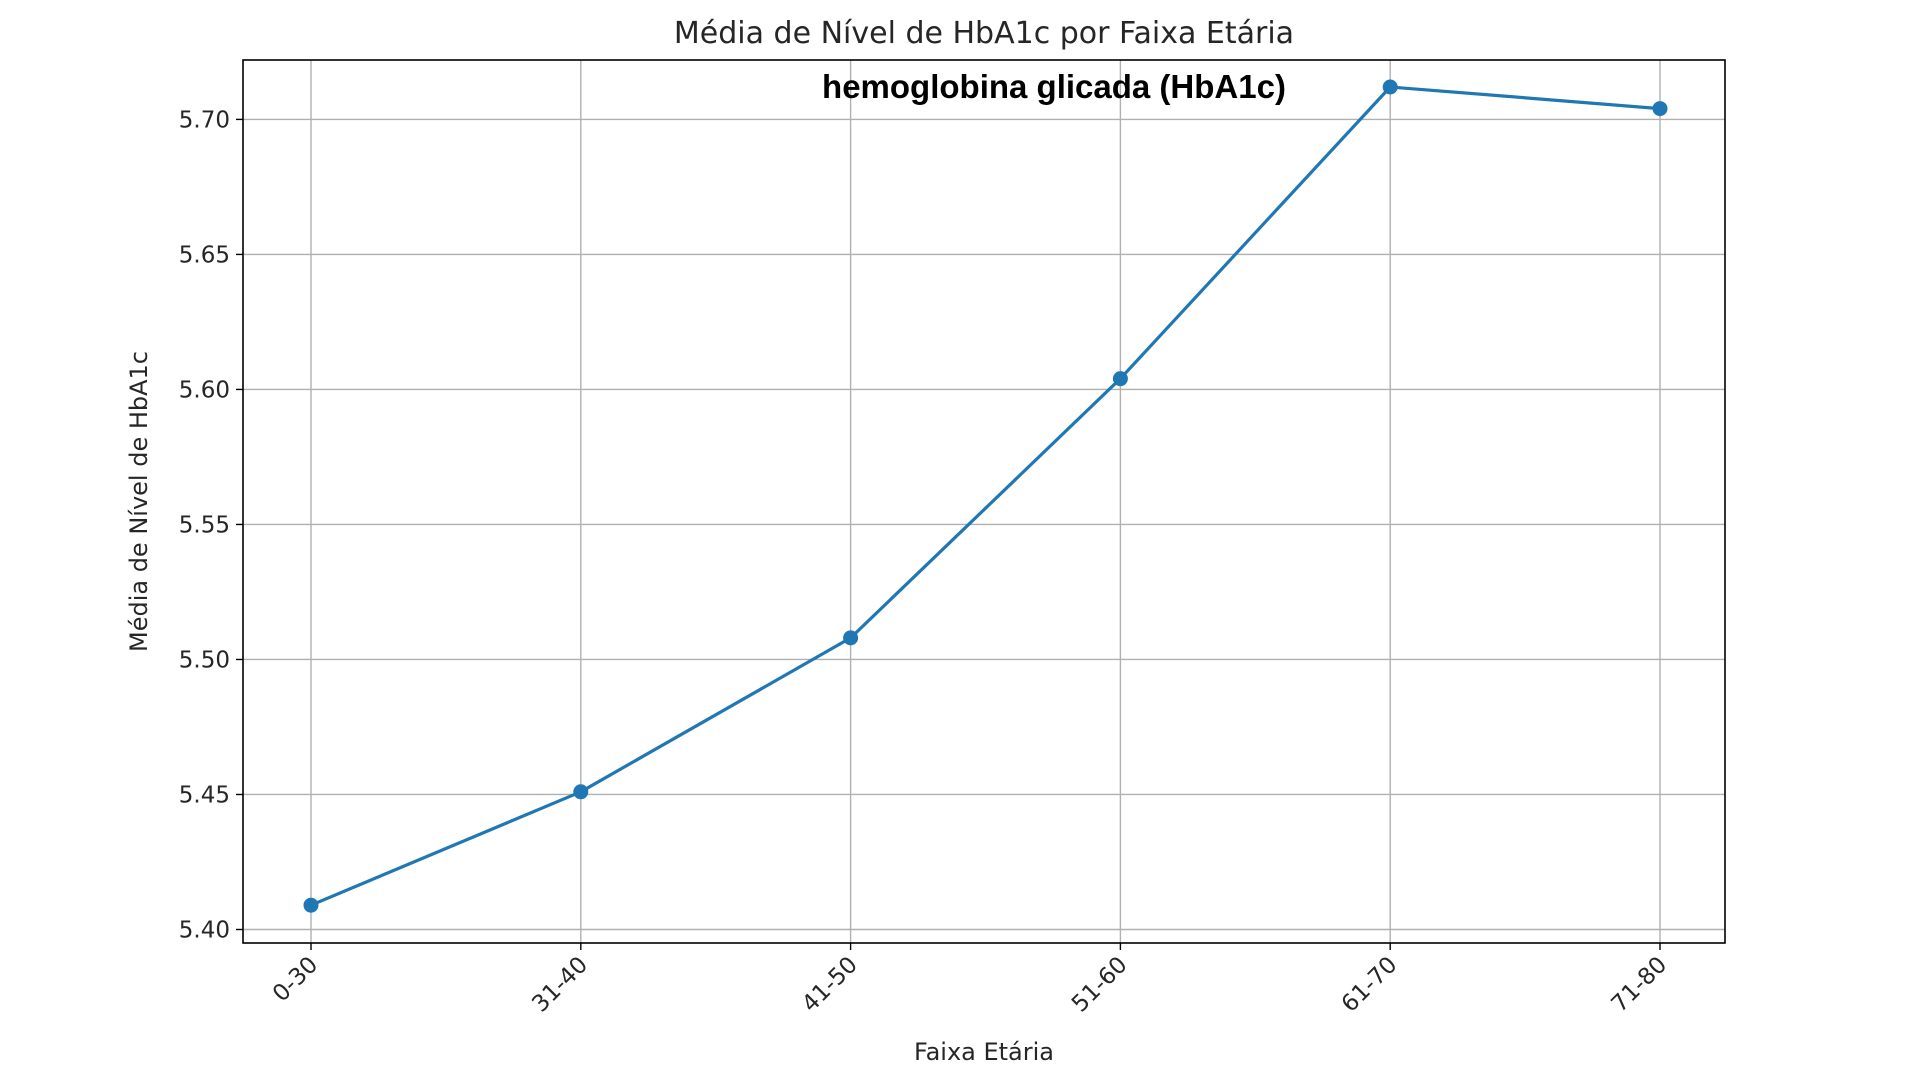 The image size is (1919, 1078). What do you see at coordinates (1640, 985) in the screenshot?
I see `x-tick-label: 71-80` at bounding box center [1640, 985].